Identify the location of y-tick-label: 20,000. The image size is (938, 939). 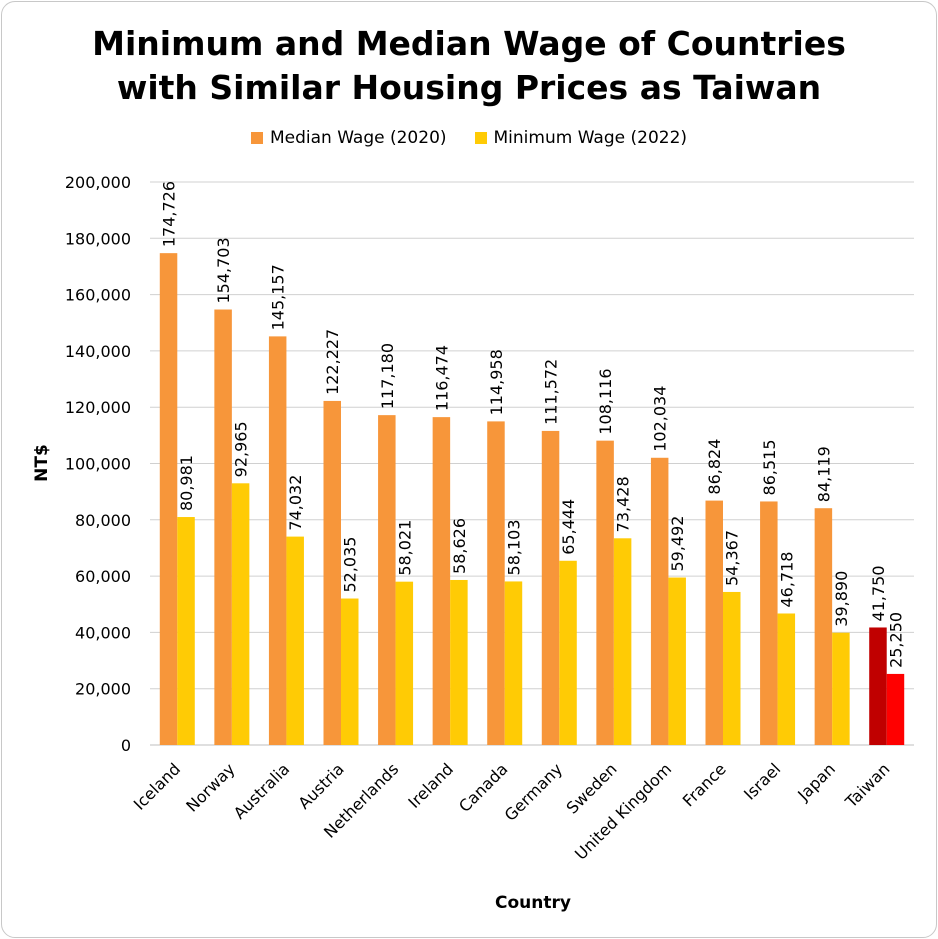
(103, 689).